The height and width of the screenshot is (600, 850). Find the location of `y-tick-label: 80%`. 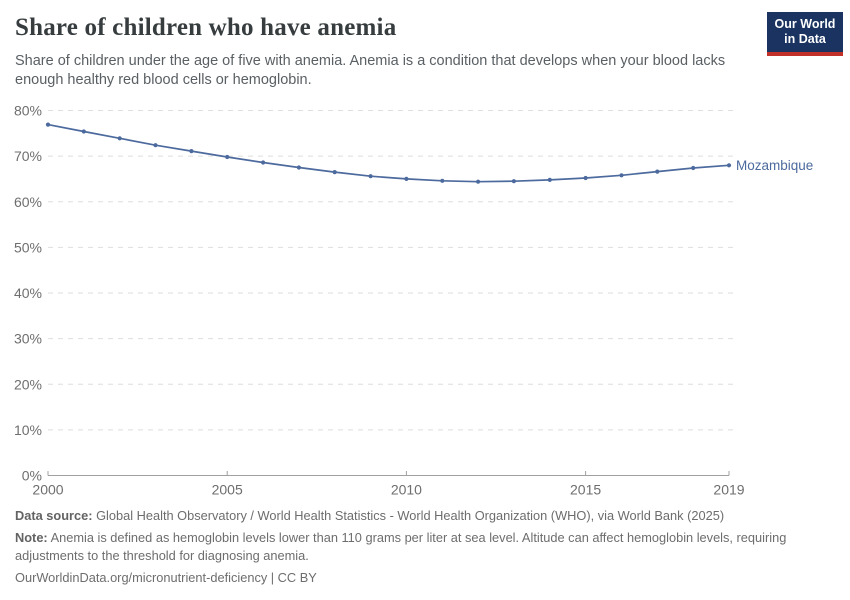

y-tick-label: 80% is located at coordinates (28, 111).